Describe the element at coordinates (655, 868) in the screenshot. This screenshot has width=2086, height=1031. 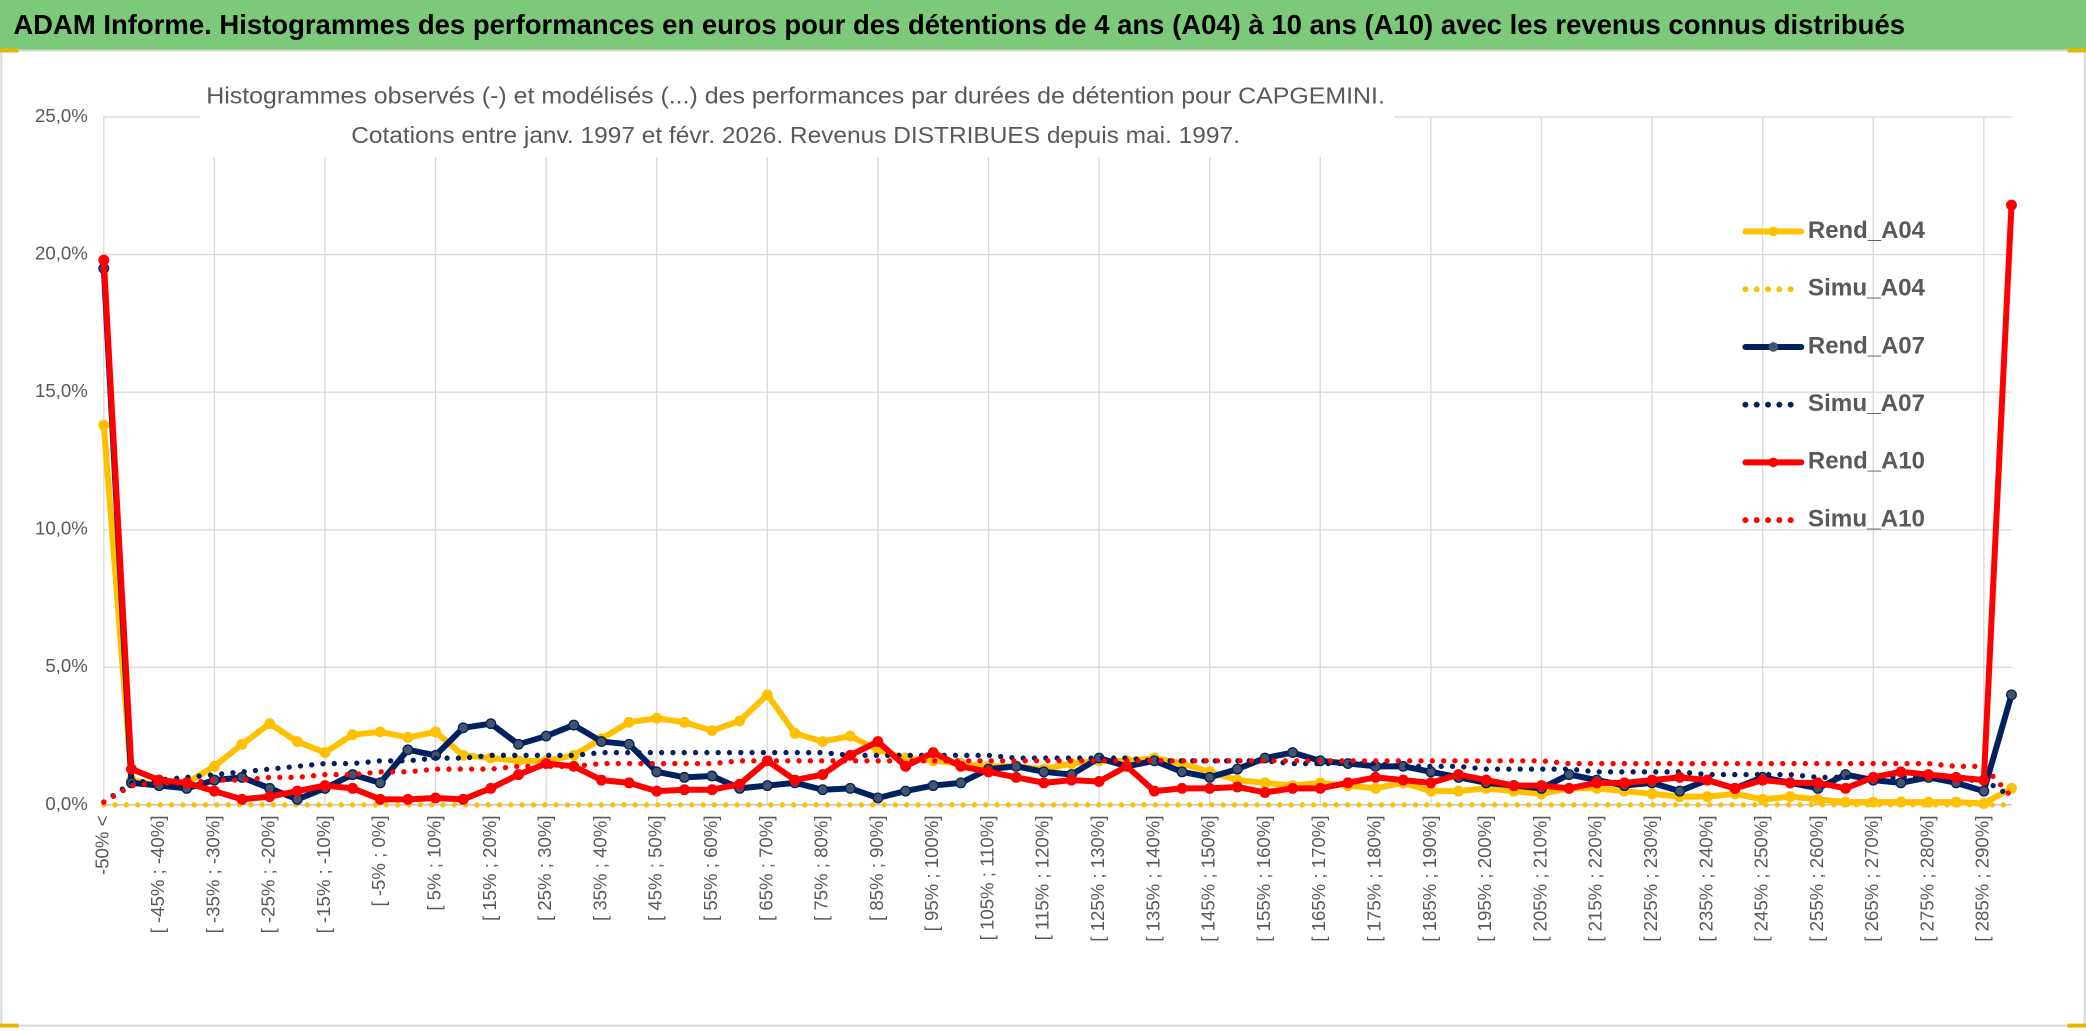
I see `x-tick-label: [ 45% ; 50%]` at that location.